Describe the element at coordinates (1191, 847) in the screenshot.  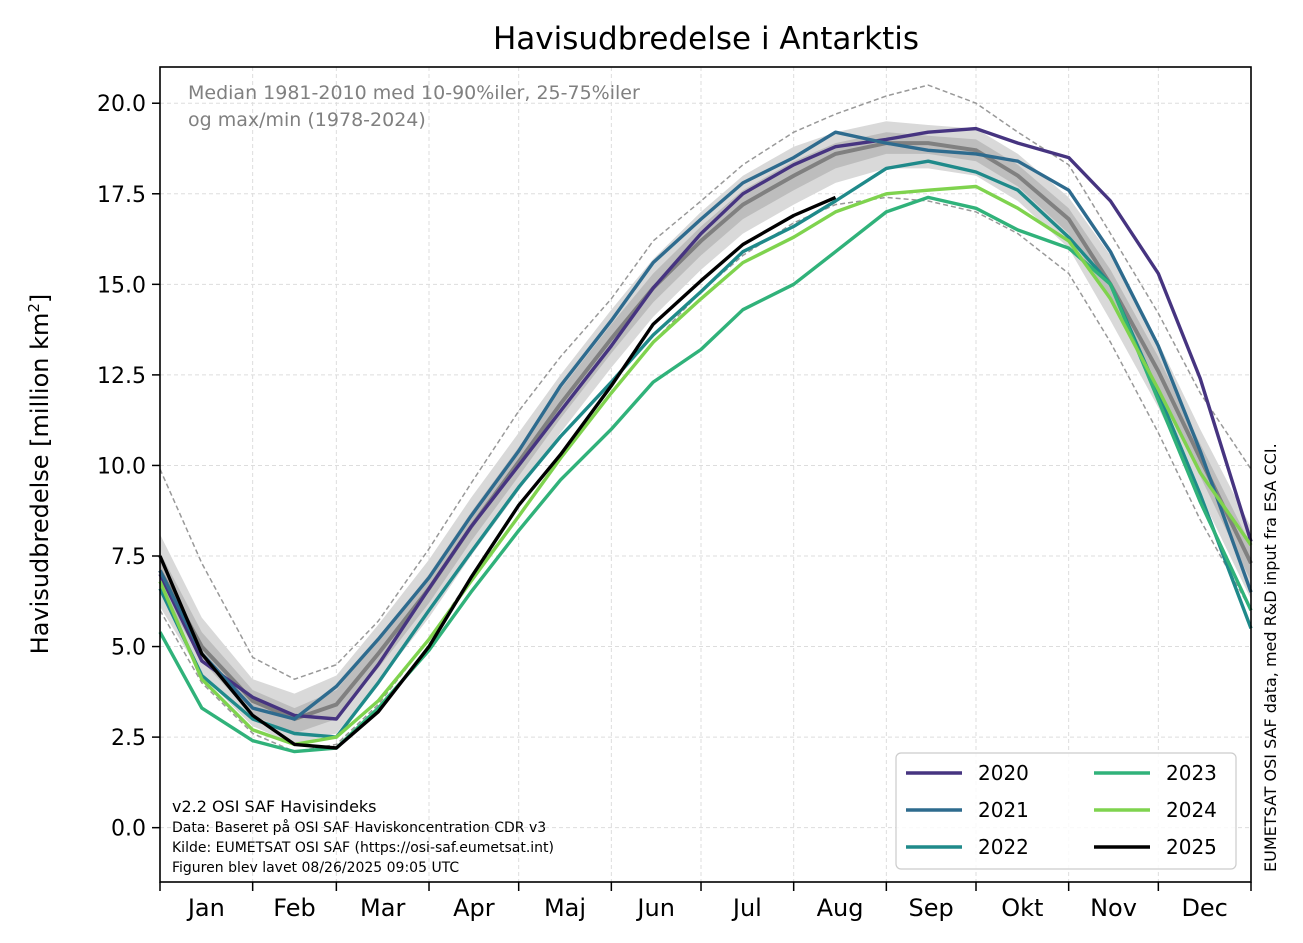
I see `legend-label-2025: 2025` at that location.